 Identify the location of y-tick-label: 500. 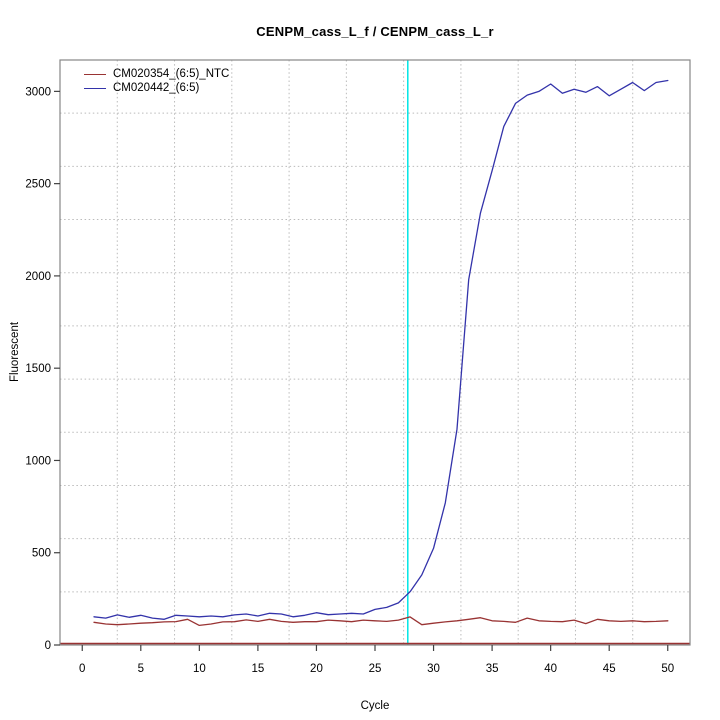
(41, 554).